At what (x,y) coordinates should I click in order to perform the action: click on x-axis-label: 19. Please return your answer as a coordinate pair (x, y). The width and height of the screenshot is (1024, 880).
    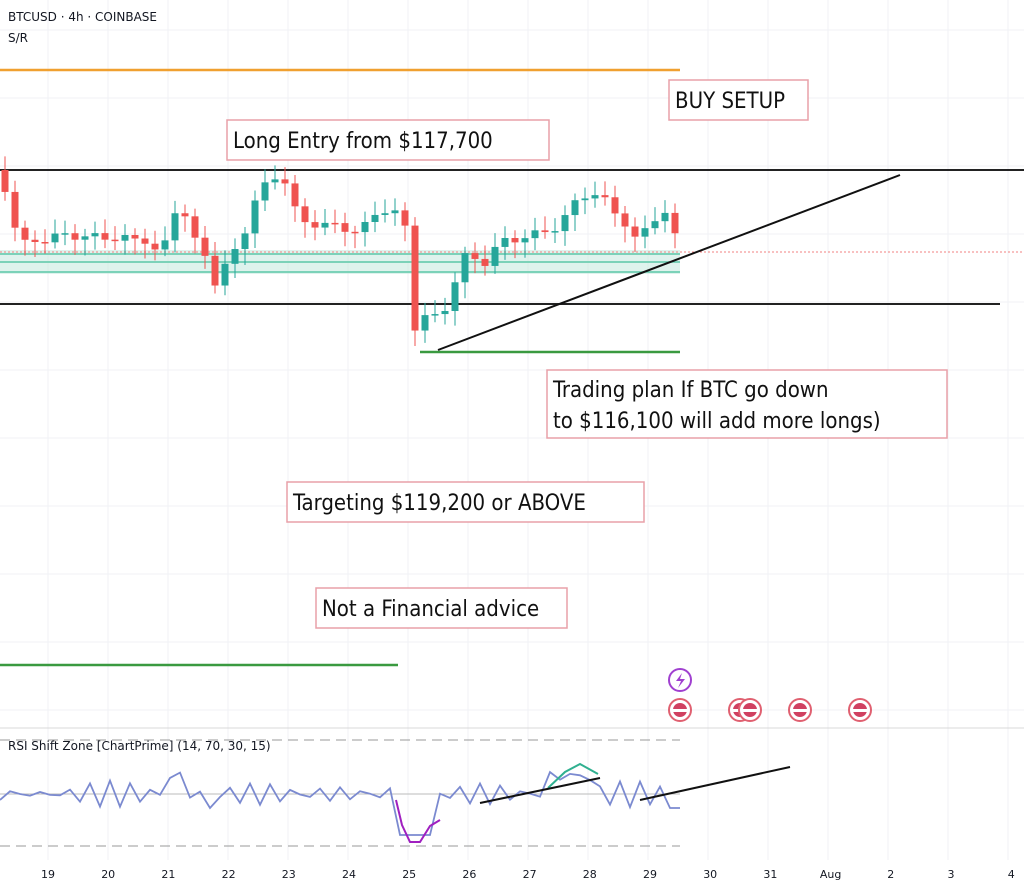
    Looking at the image, I should click on (48, 874).